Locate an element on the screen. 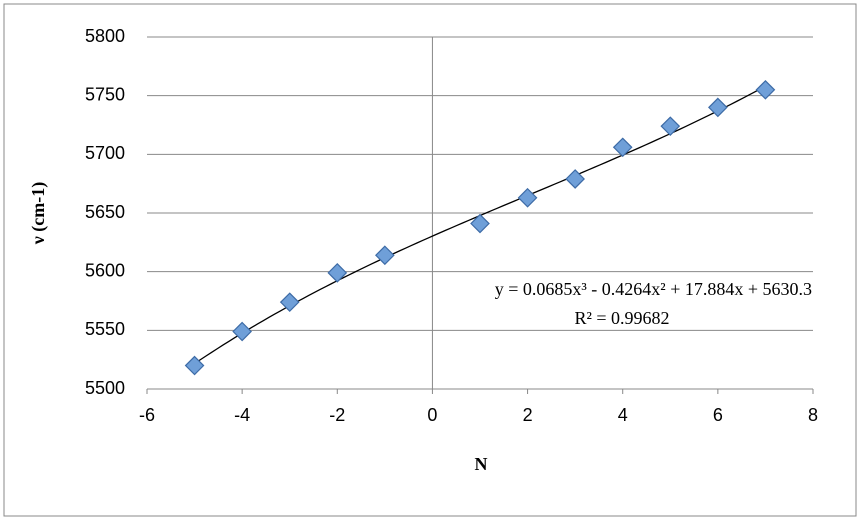 This screenshot has width=862, height=527. x-axis-label: N is located at coordinates (481, 464).